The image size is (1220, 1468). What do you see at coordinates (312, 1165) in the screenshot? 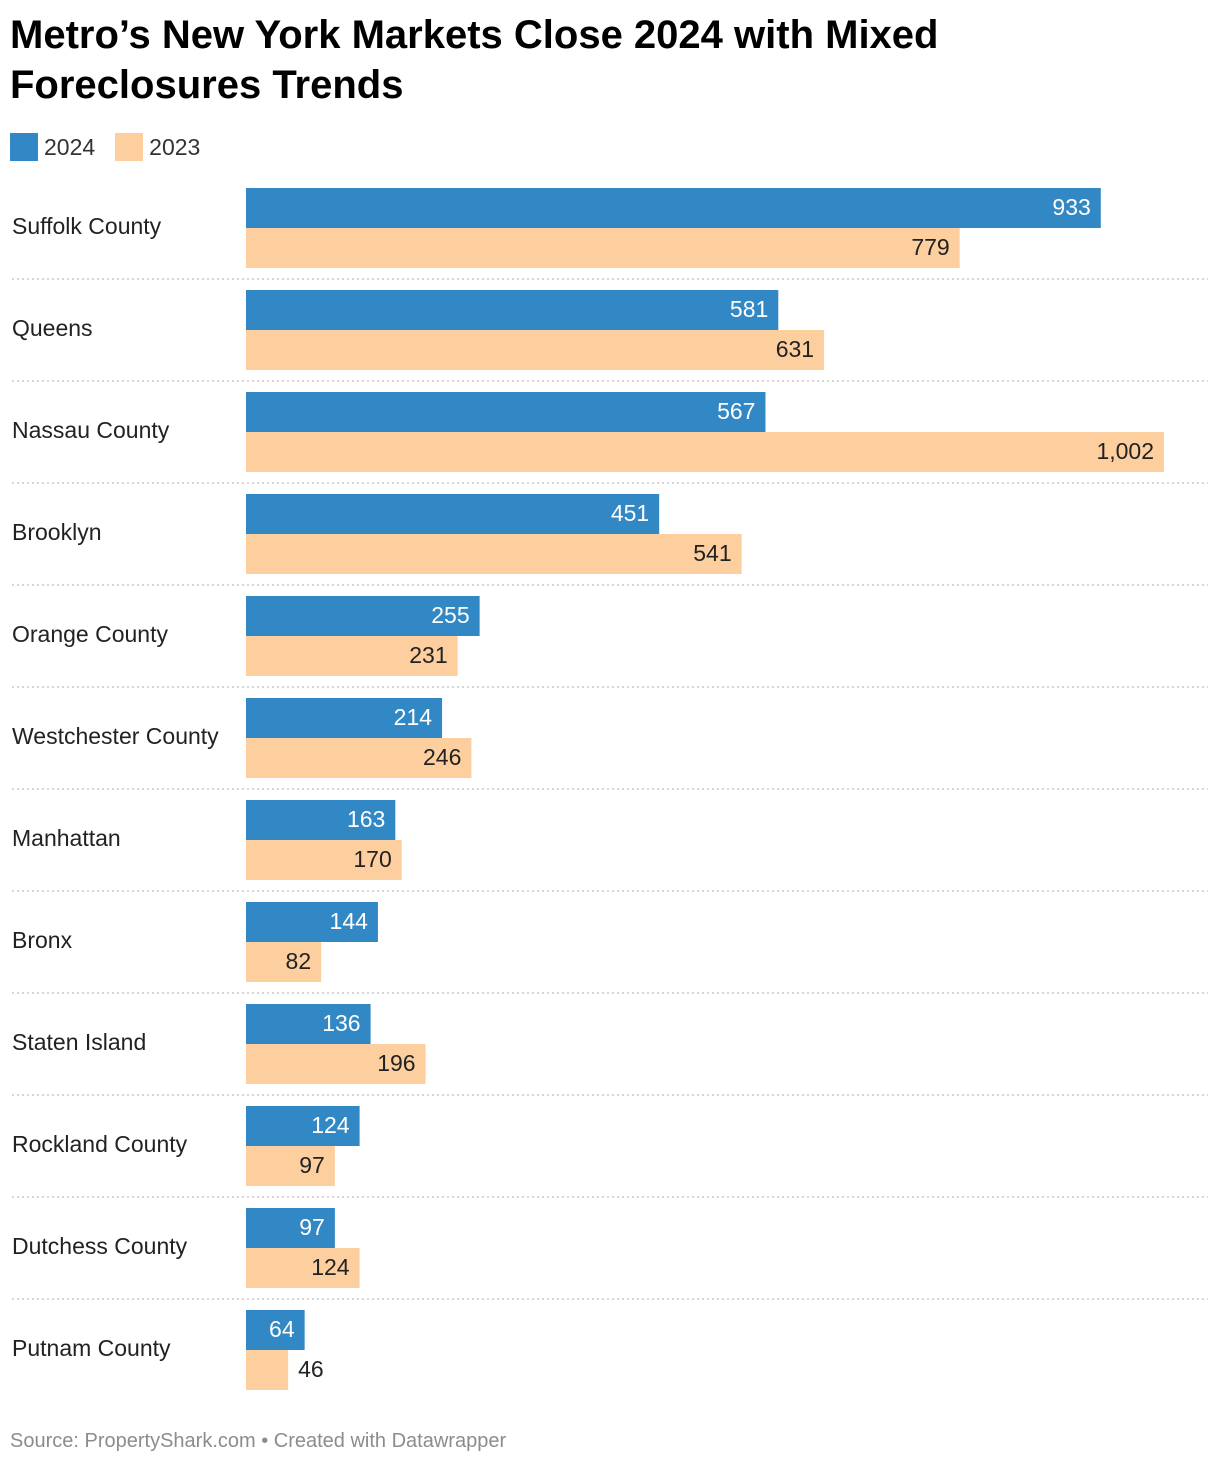
I see `value-label-2023-rockland-county: 97` at bounding box center [312, 1165].